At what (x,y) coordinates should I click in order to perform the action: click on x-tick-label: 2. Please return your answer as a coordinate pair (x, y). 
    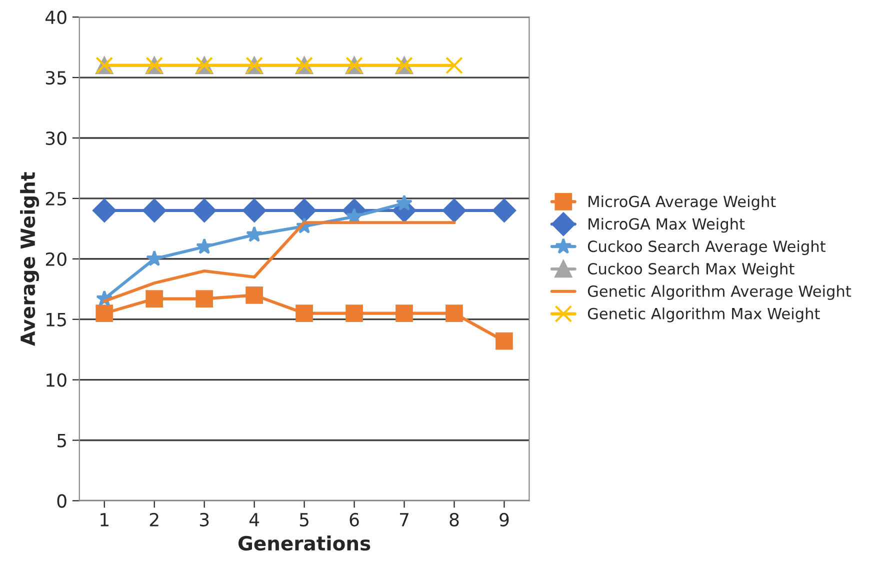
    Looking at the image, I should click on (154, 519).